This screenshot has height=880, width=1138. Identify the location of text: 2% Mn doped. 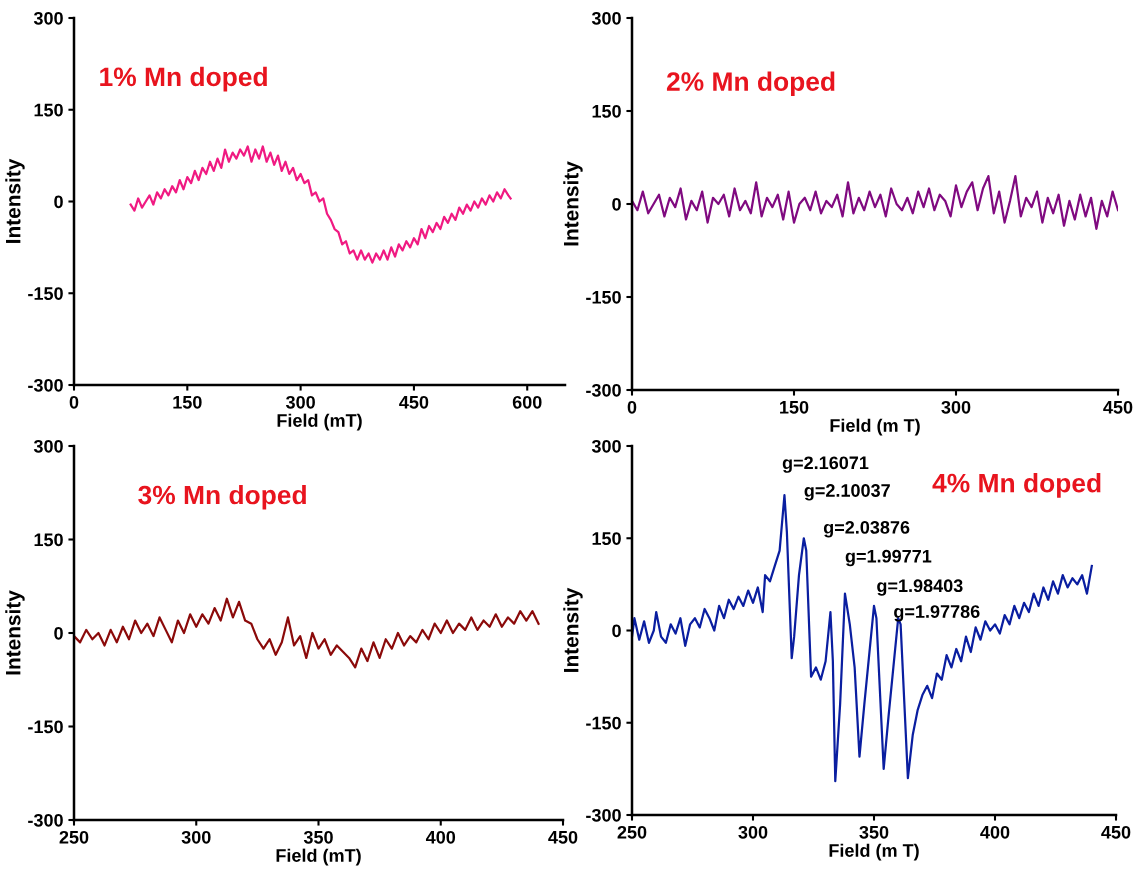
(750, 84).